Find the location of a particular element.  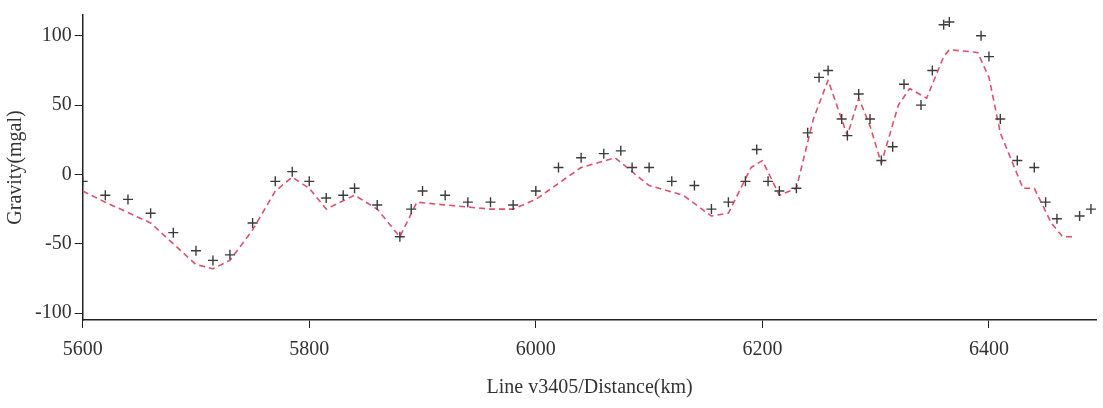

y-axis-title: Gravity(mgal) is located at coordinates (15, 167).